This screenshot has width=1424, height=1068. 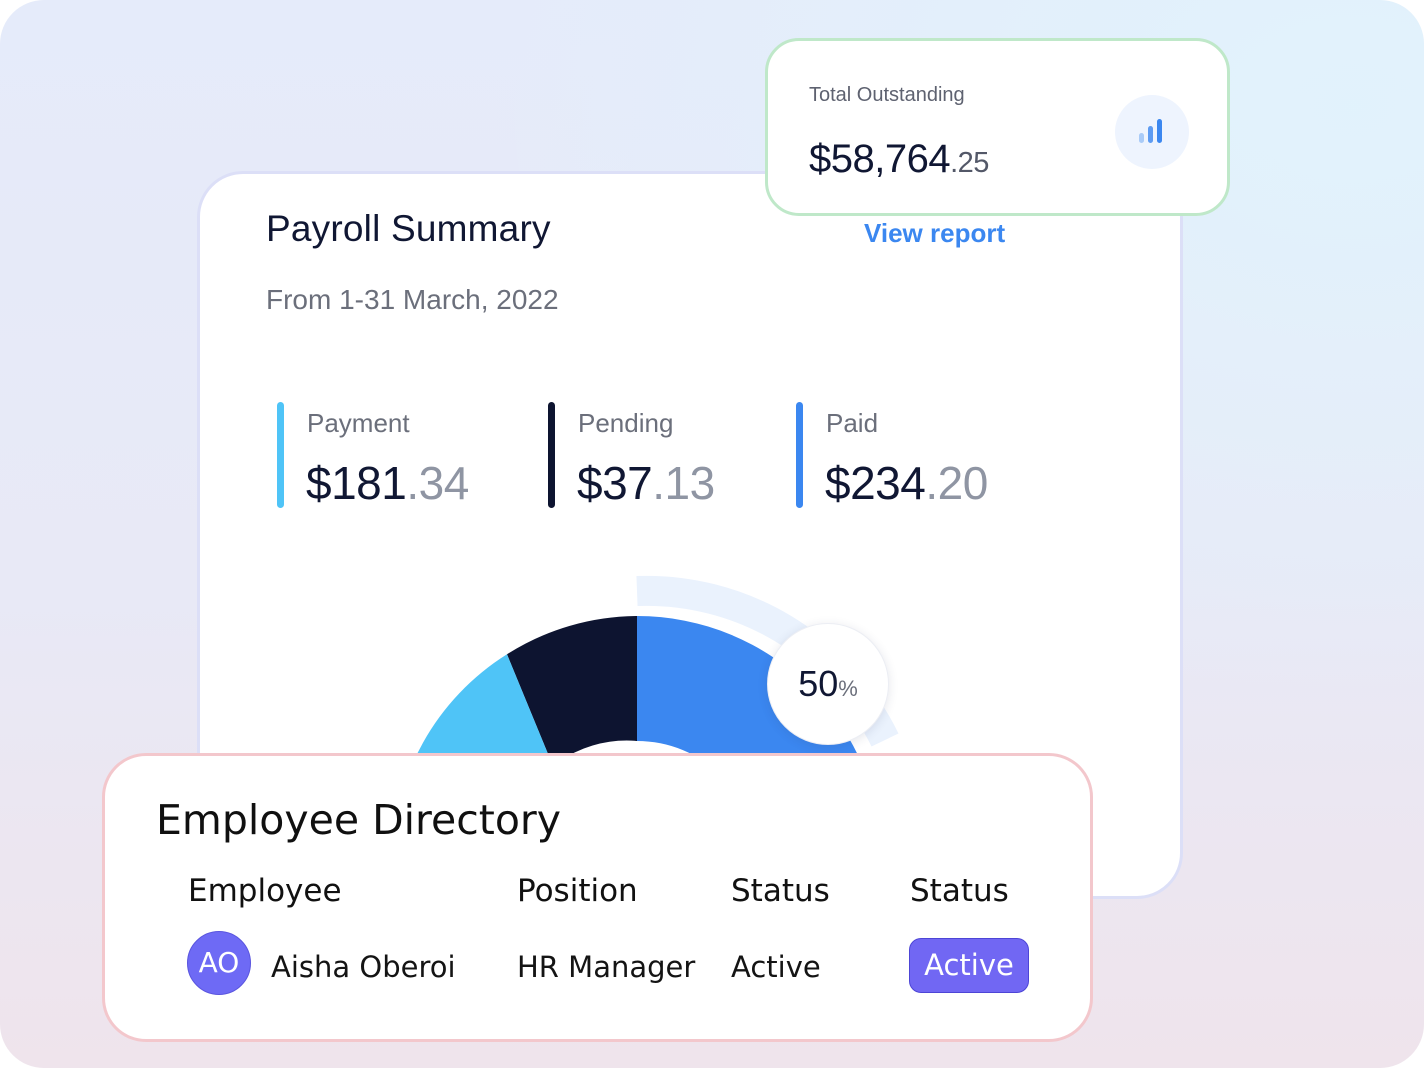 I want to click on view-report-link: View report, so click(x=935, y=233).